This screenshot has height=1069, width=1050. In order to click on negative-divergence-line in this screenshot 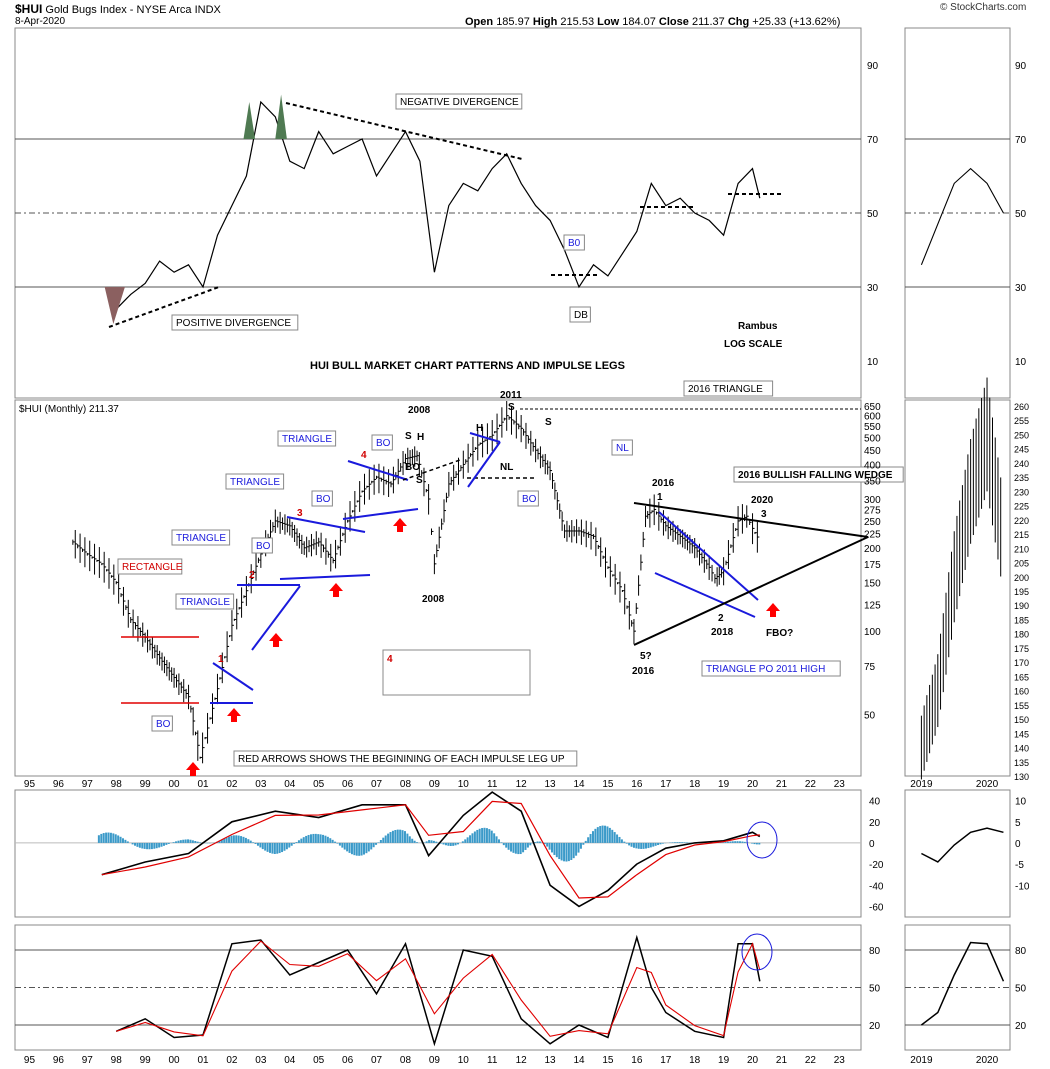, I will do `click(404, 131)`.